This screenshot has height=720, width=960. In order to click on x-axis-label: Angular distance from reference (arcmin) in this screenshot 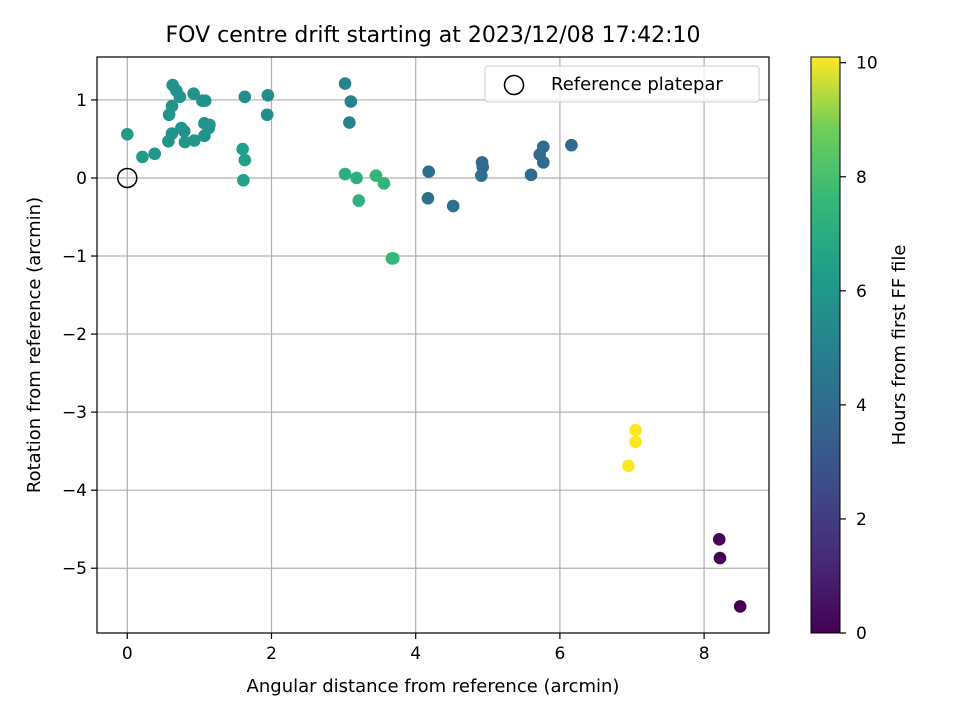, I will do `click(433, 686)`.